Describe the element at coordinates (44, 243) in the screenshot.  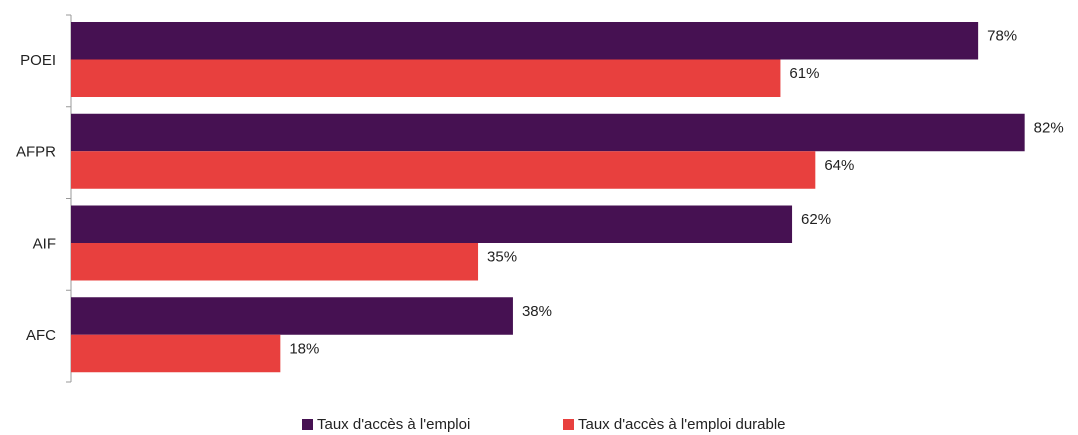
I see `y-tick-label: AIF` at that location.